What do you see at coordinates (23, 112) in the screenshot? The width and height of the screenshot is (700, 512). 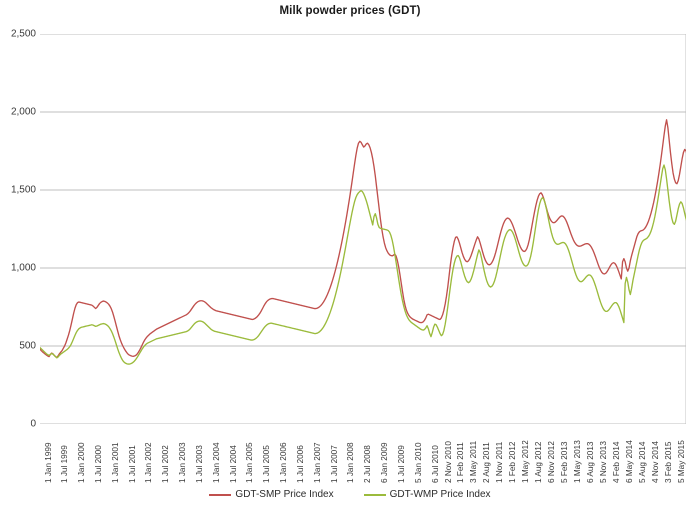 I see `y-tick-label: 2,000` at bounding box center [23, 112].